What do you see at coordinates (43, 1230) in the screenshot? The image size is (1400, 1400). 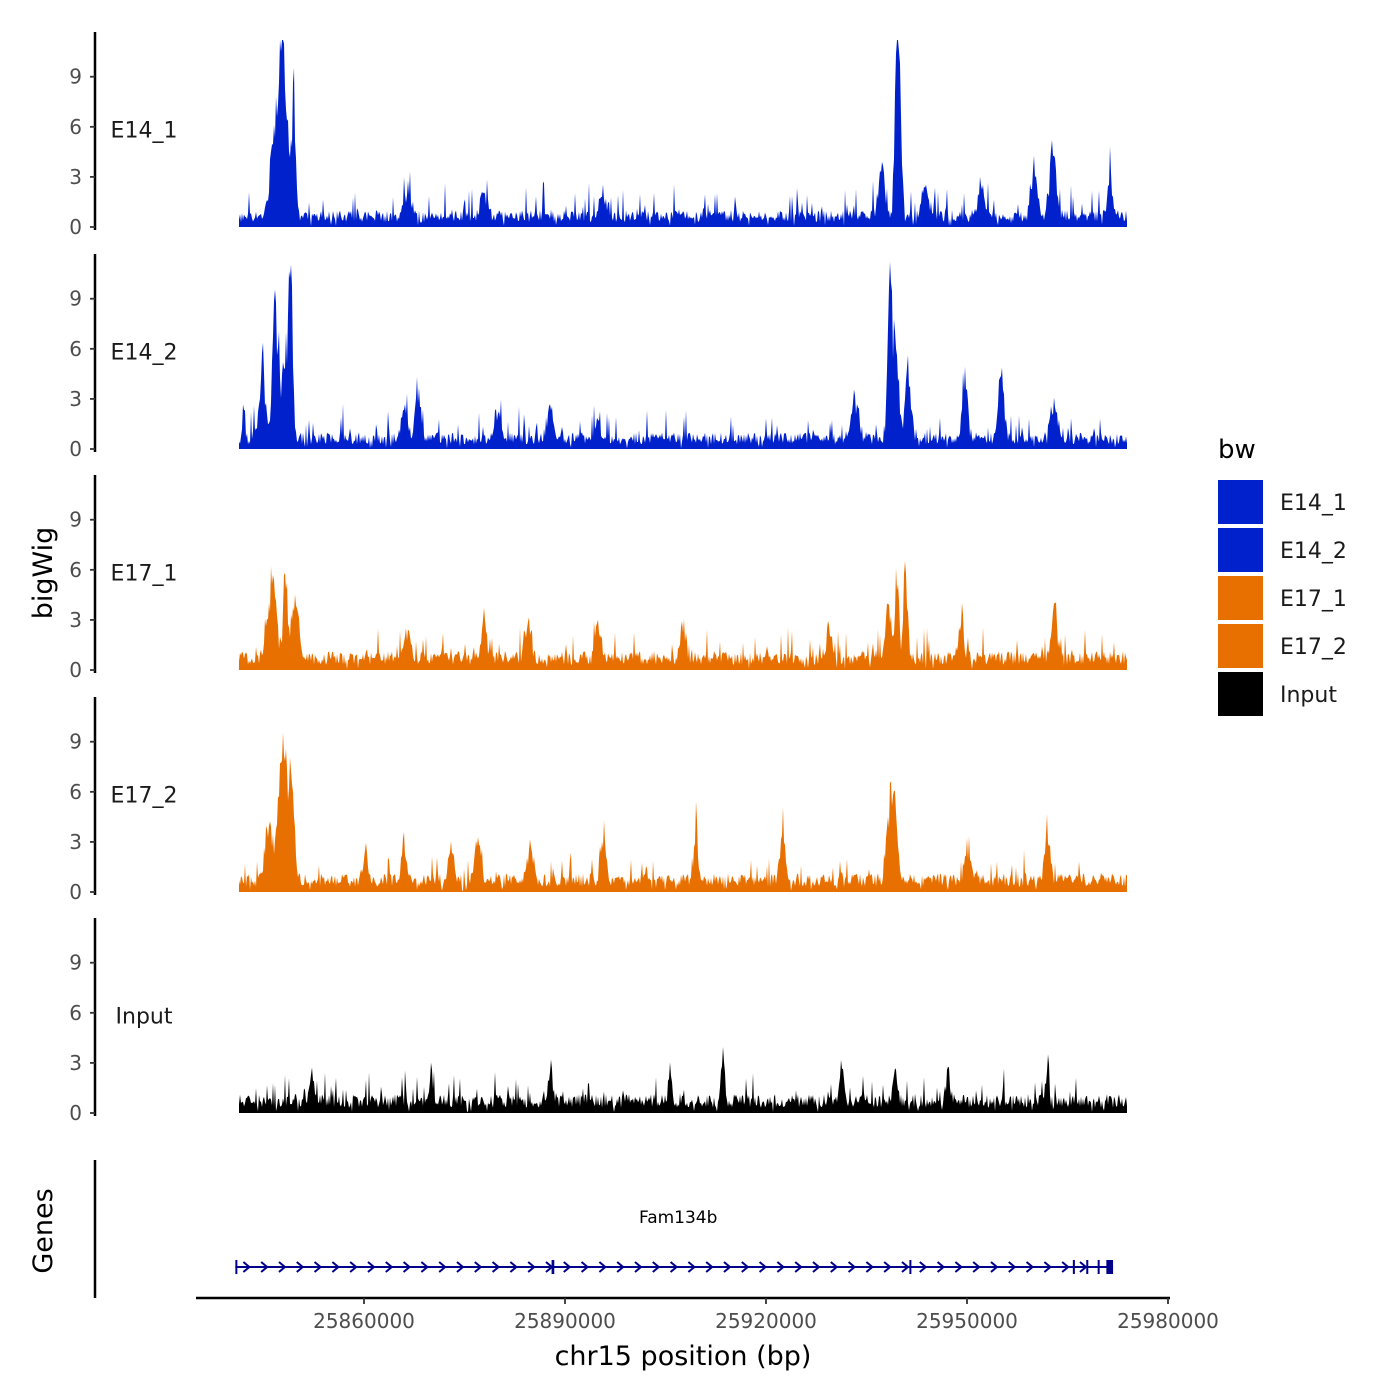 I see `genes-axis-title: Genes` at bounding box center [43, 1230].